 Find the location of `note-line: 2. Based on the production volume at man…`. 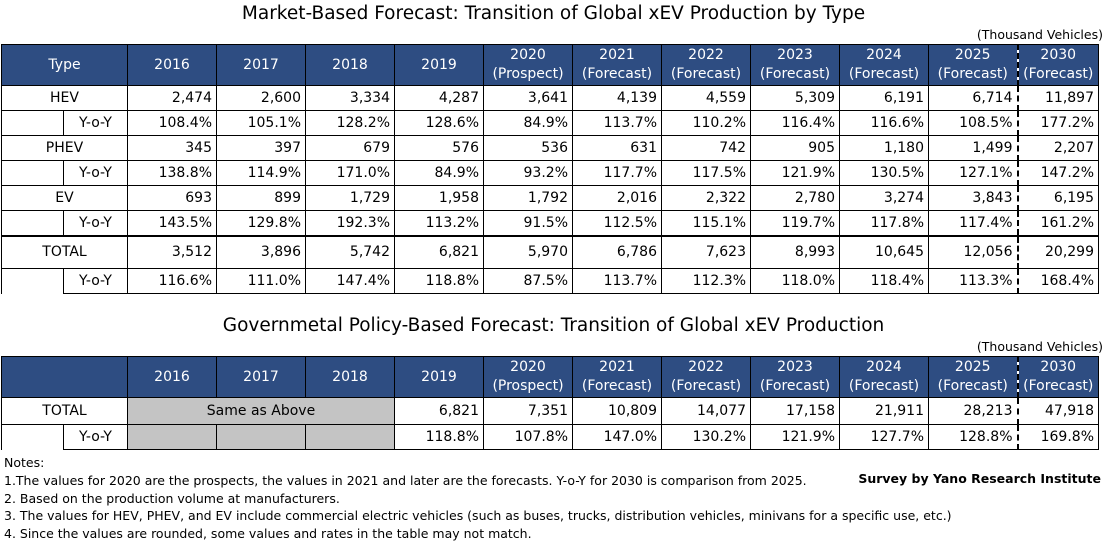

note-line: 2. Based on the production volume at man… is located at coordinates (172, 498).